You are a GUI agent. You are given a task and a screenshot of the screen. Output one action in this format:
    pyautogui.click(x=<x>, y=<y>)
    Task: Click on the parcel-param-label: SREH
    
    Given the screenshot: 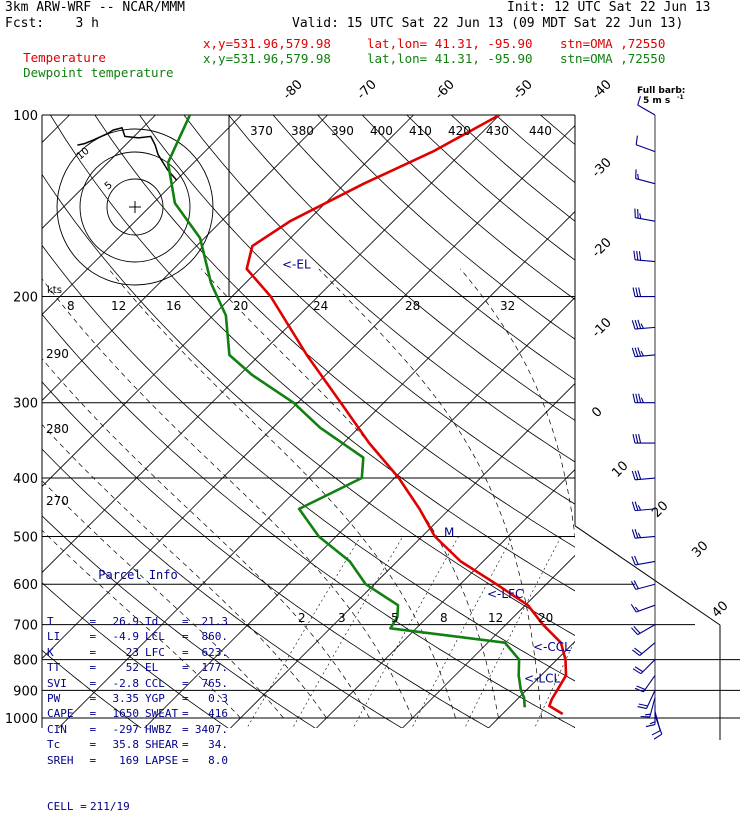 What is the action you would take?
    pyautogui.click(x=68, y=760)
    